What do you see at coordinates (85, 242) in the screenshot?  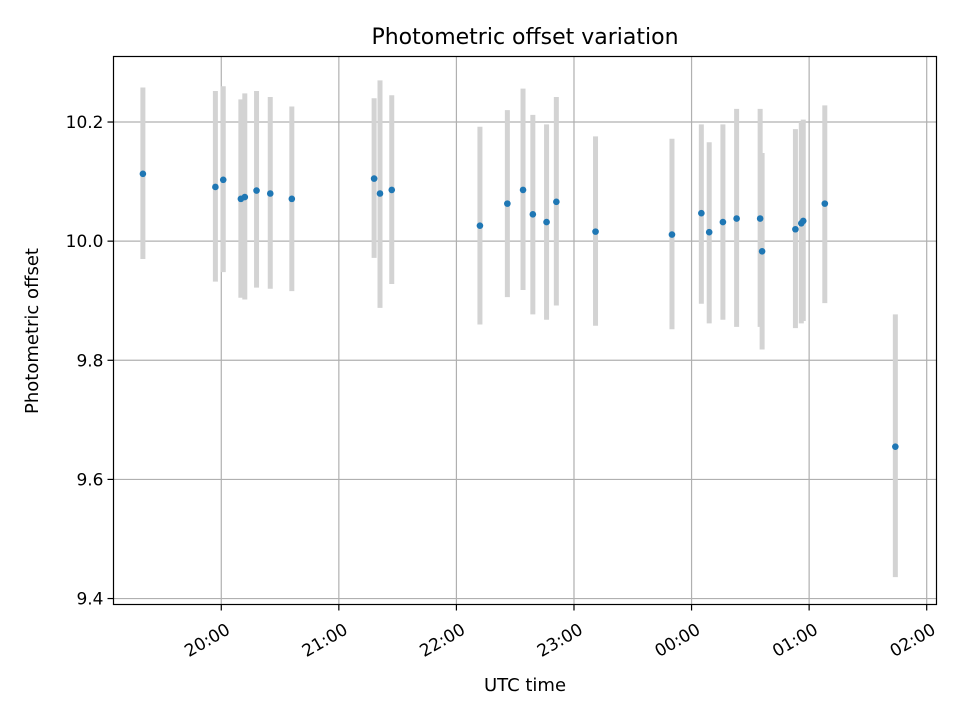 I see `y-tick-label: 10.0` at bounding box center [85, 242].